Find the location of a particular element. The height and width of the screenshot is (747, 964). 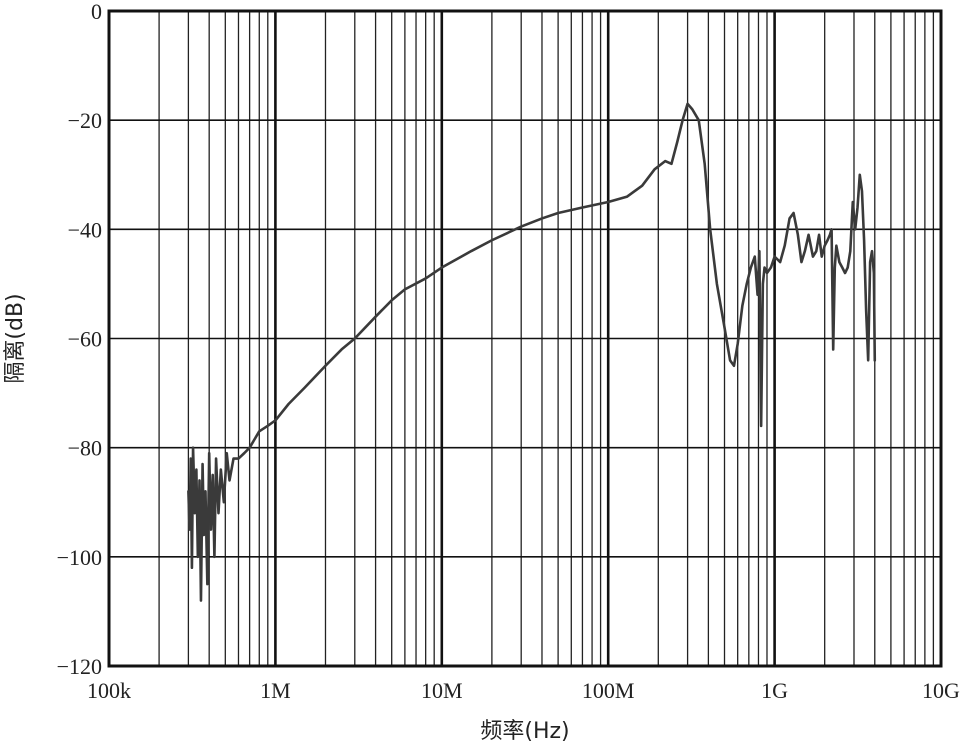

x-tick-label: 10M is located at coordinates (442, 690).